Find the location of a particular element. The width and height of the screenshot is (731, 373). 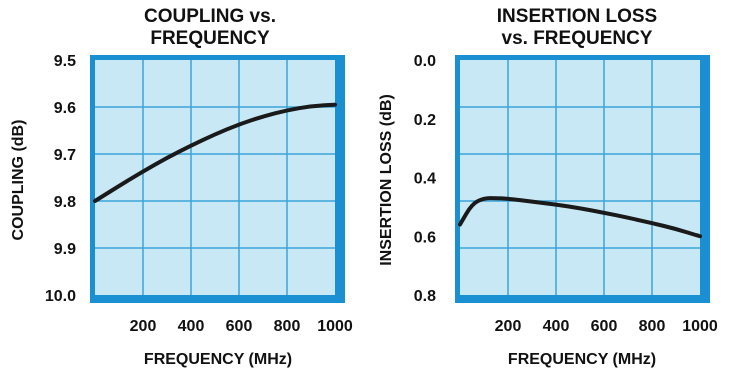

insertion-loss-x-tick-label: 800 is located at coordinates (652, 326).